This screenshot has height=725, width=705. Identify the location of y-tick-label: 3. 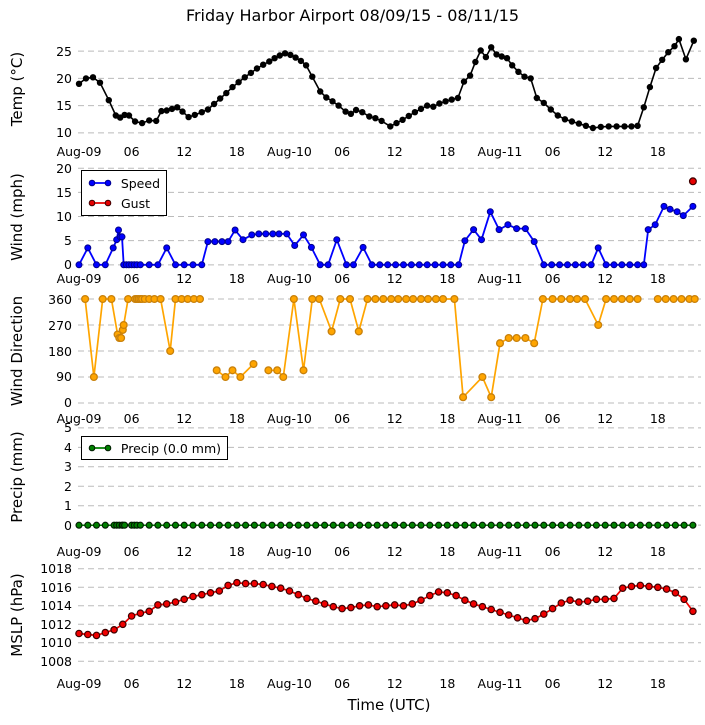
(68, 467).